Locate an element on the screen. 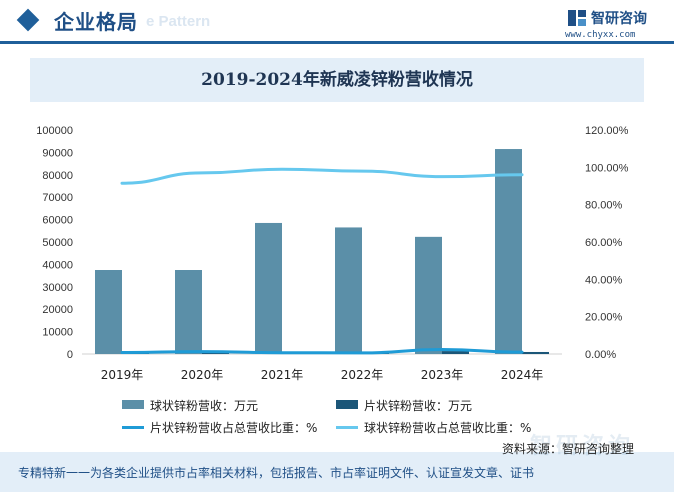 The height and width of the screenshot is (492, 674). y-right-tick-label: 60.00% is located at coordinates (604, 243).